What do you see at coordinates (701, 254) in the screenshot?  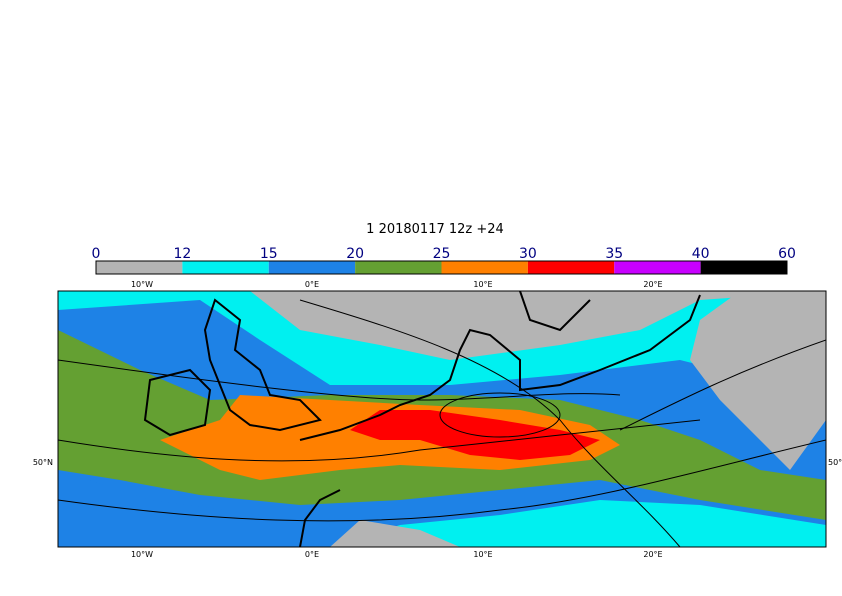 I see `colorbar-label: 40` at bounding box center [701, 254].